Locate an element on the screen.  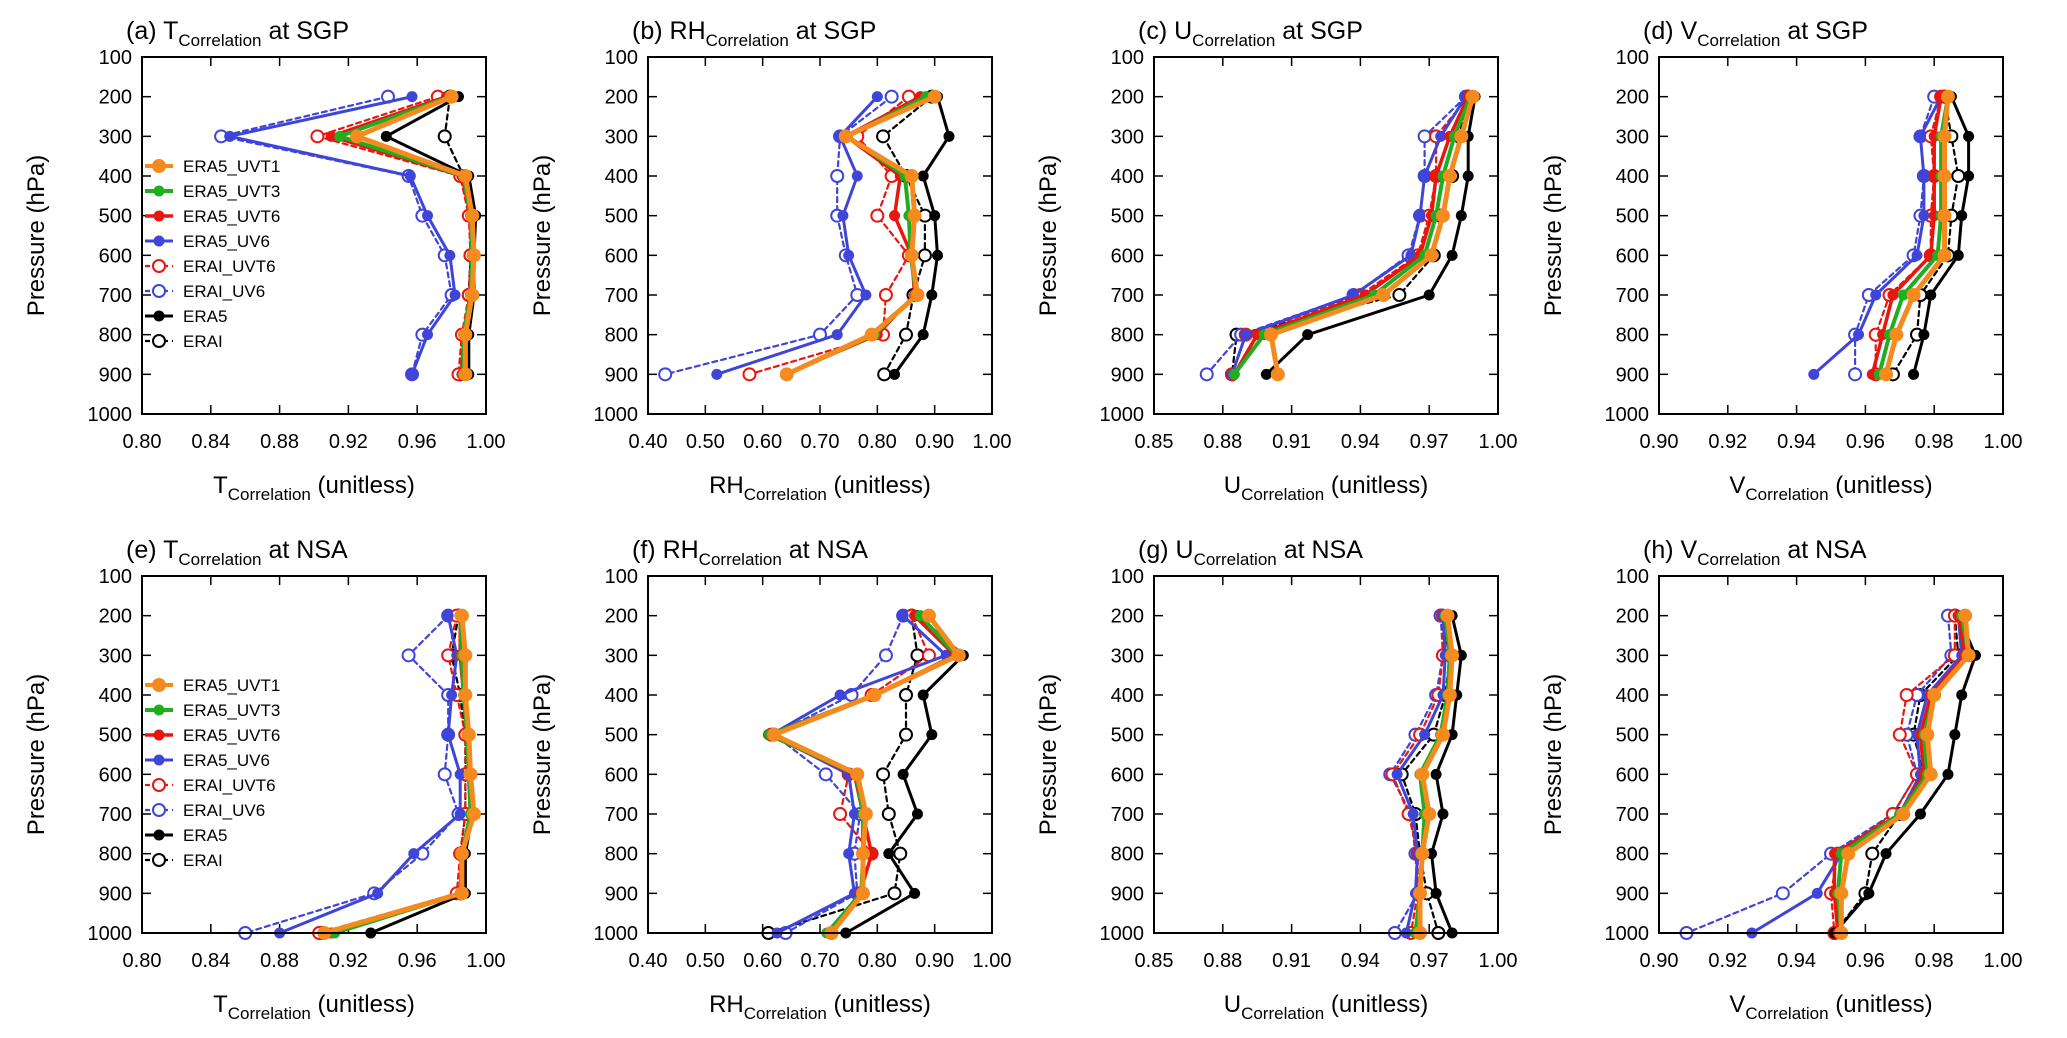
x-tick-label: 0.80 is located at coordinates (877, 961).